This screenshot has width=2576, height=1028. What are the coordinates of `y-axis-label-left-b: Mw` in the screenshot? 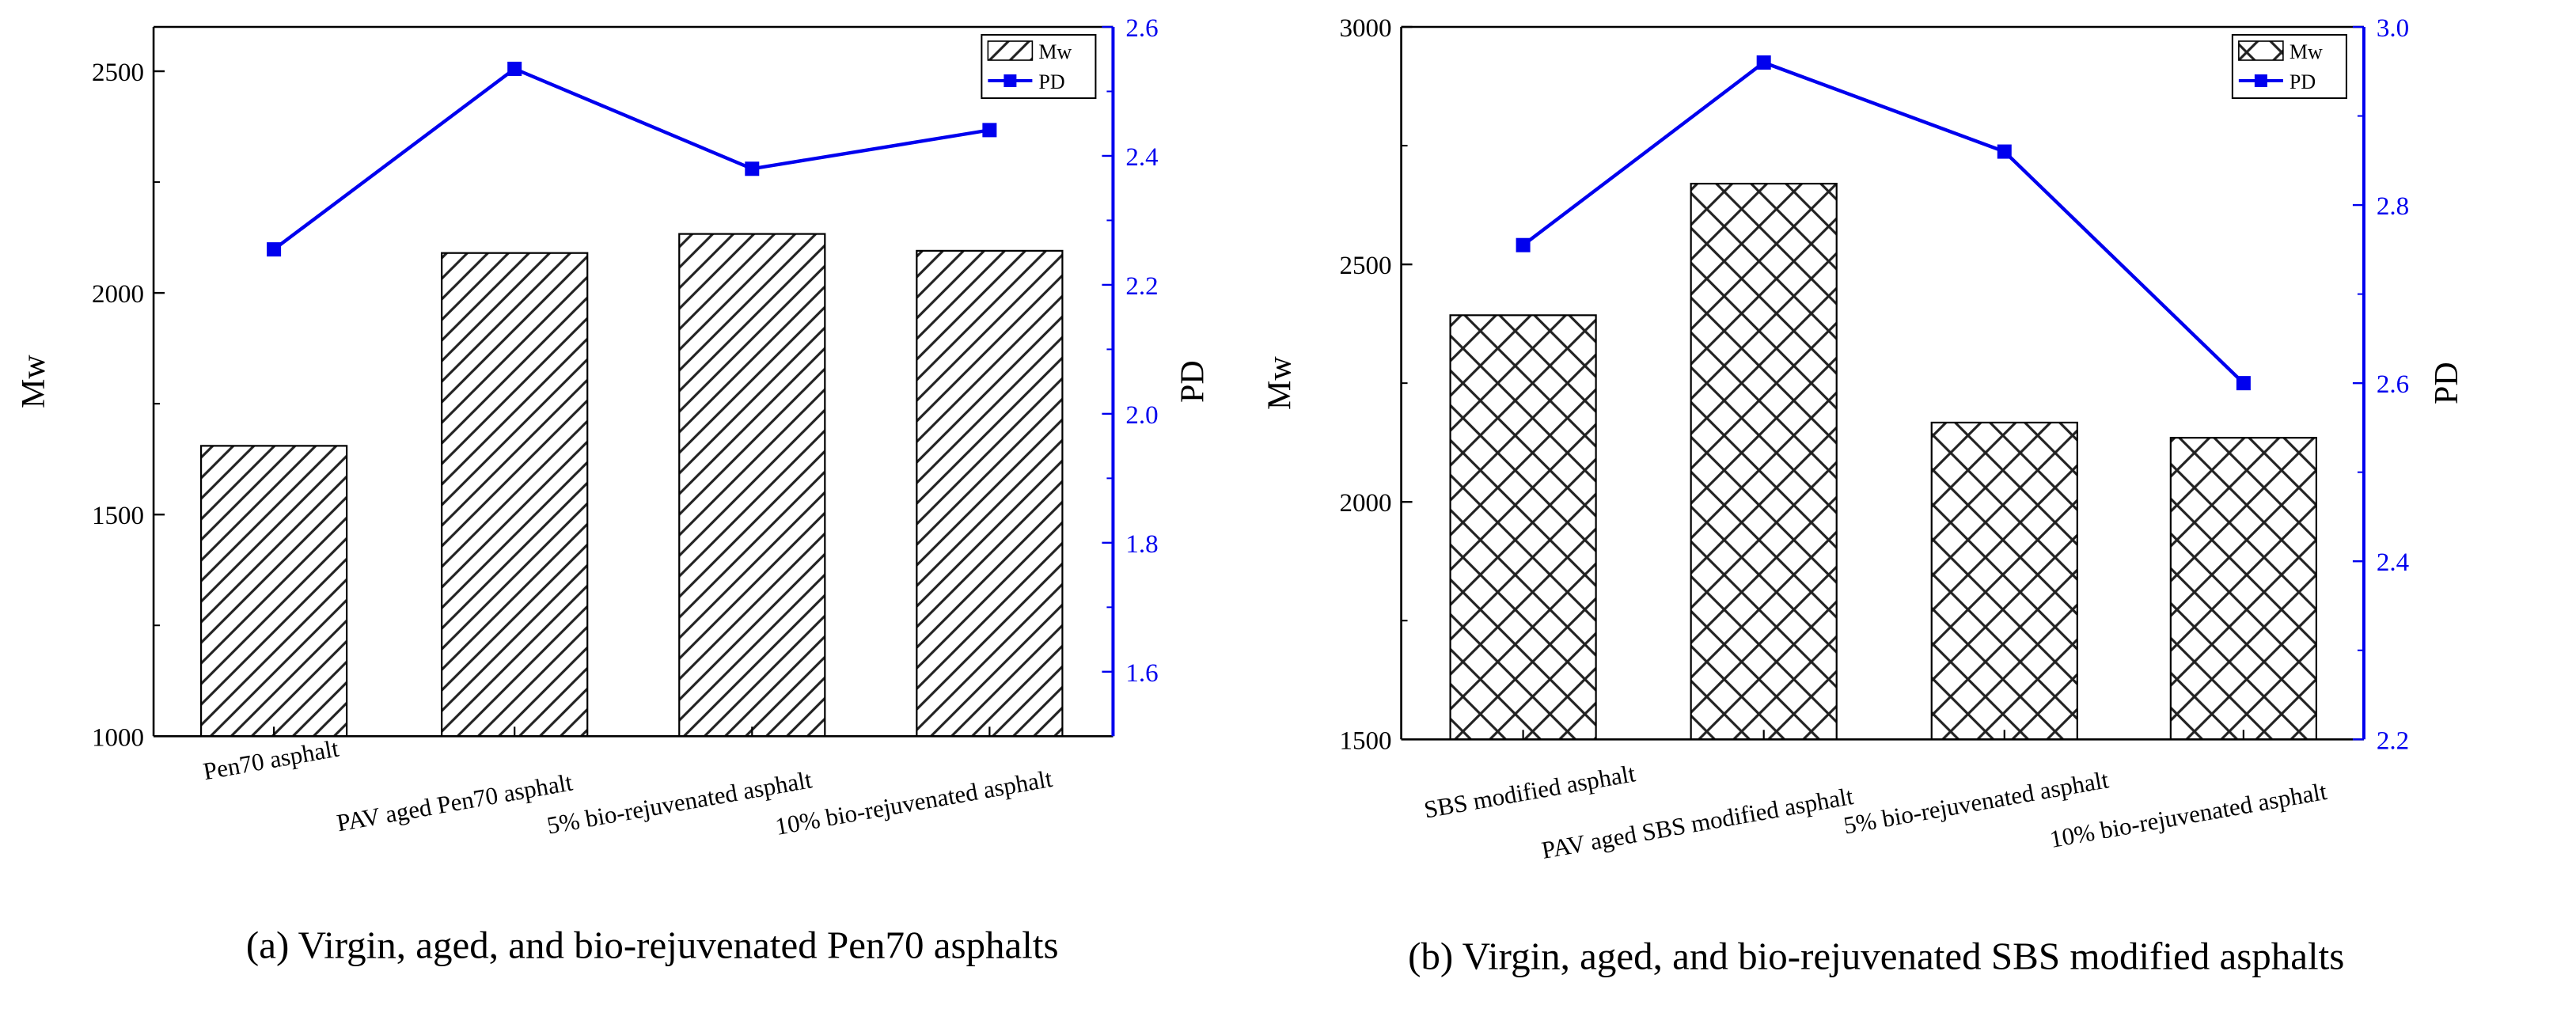 It's located at (1280, 383).